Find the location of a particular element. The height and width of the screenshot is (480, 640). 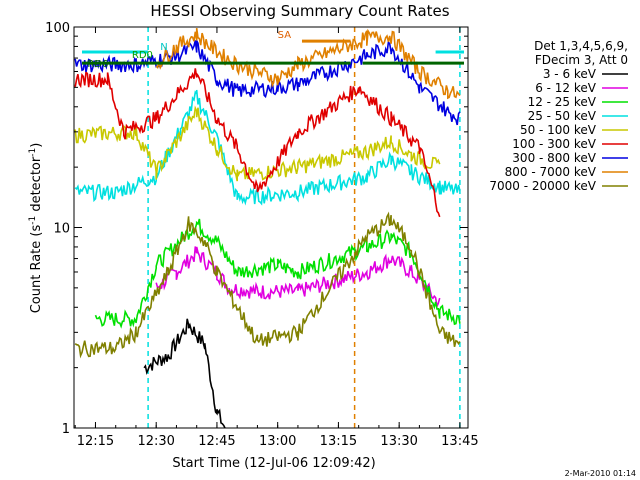

x-tick-label: 13:15 is located at coordinates (338, 441).